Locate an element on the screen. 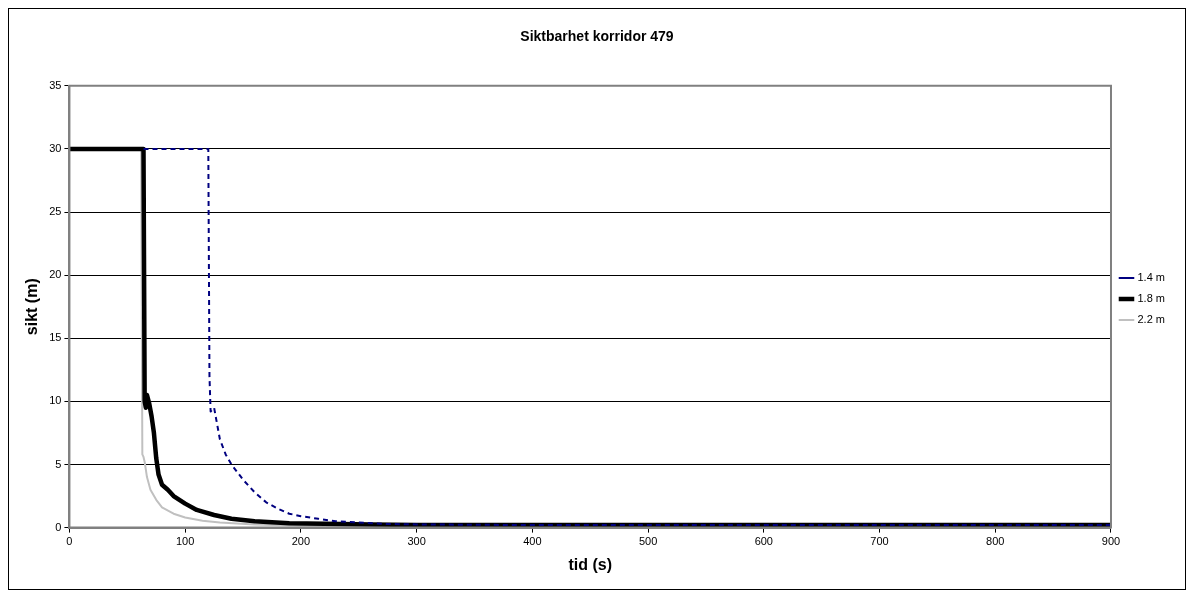  legend-label: 1.4 m is located at coordinates (1151, 277).